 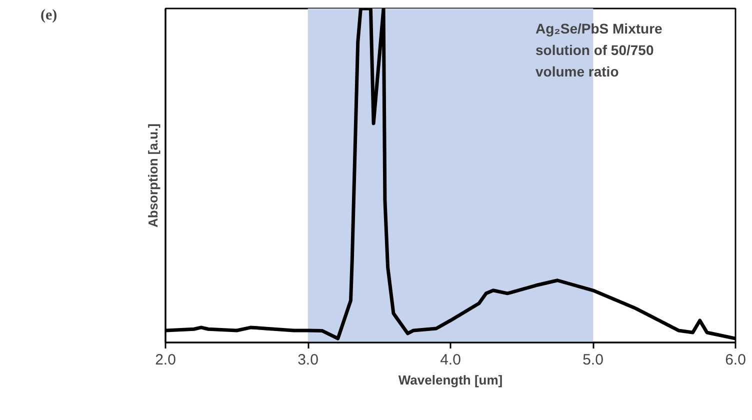 What do you see at coordinates (593, 360) in the screenshot?
I see `x-tick-label: 5.0` at bounding box center [593, 360].